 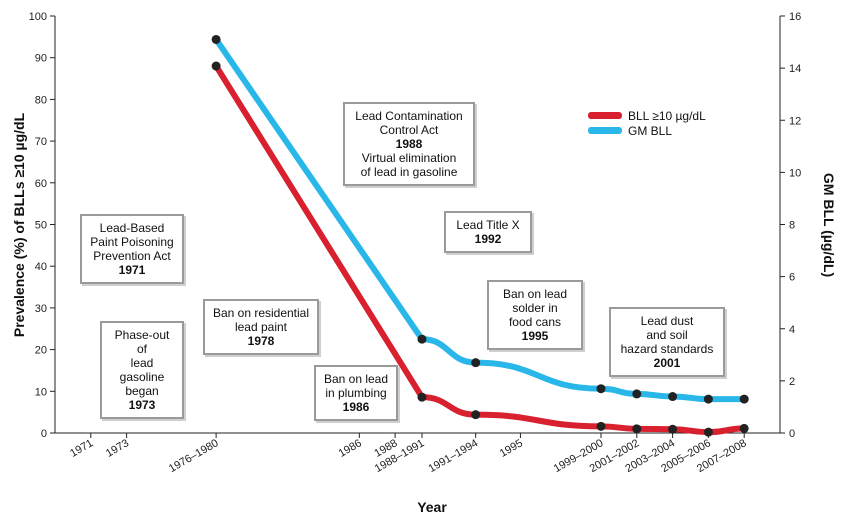 What do you see at coordinates (41, 184) in the screenshot?
I see `left-y-tick-label: 60` at bounding box center [41, 184].